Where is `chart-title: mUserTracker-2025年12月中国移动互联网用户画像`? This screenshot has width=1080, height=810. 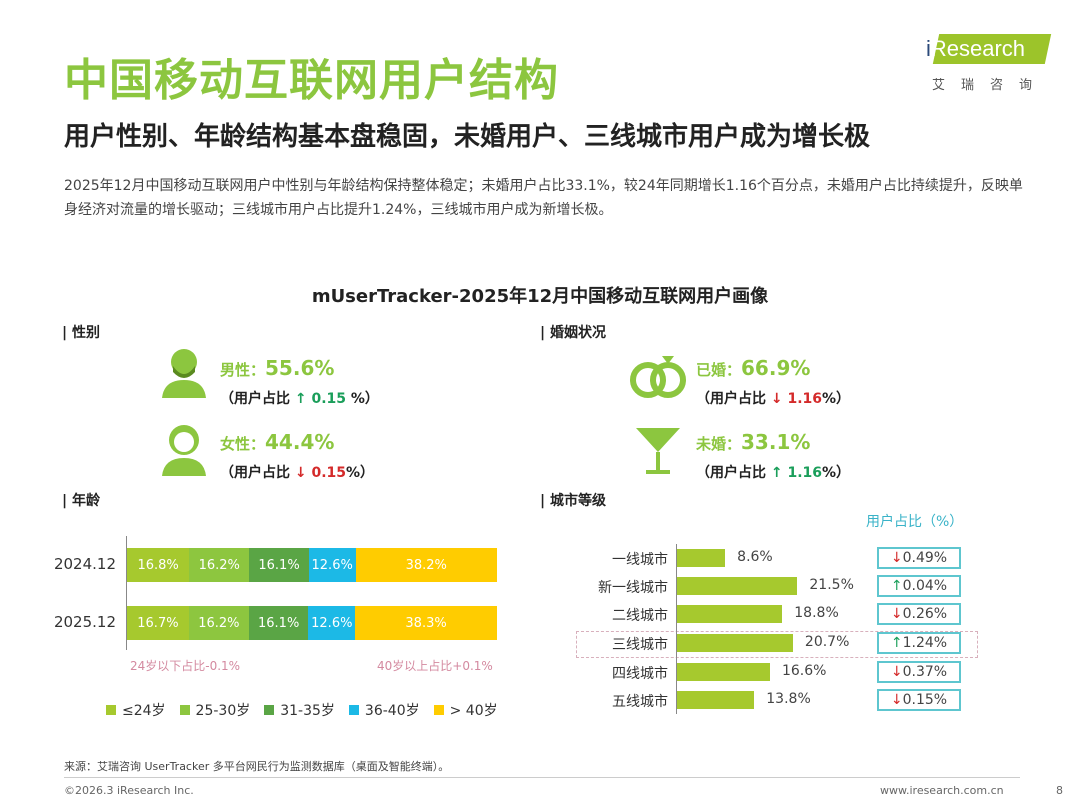 chart-title: mUserTracker-2025年12月中国移动互联网用户画像 is located at coordinates (540, 296).